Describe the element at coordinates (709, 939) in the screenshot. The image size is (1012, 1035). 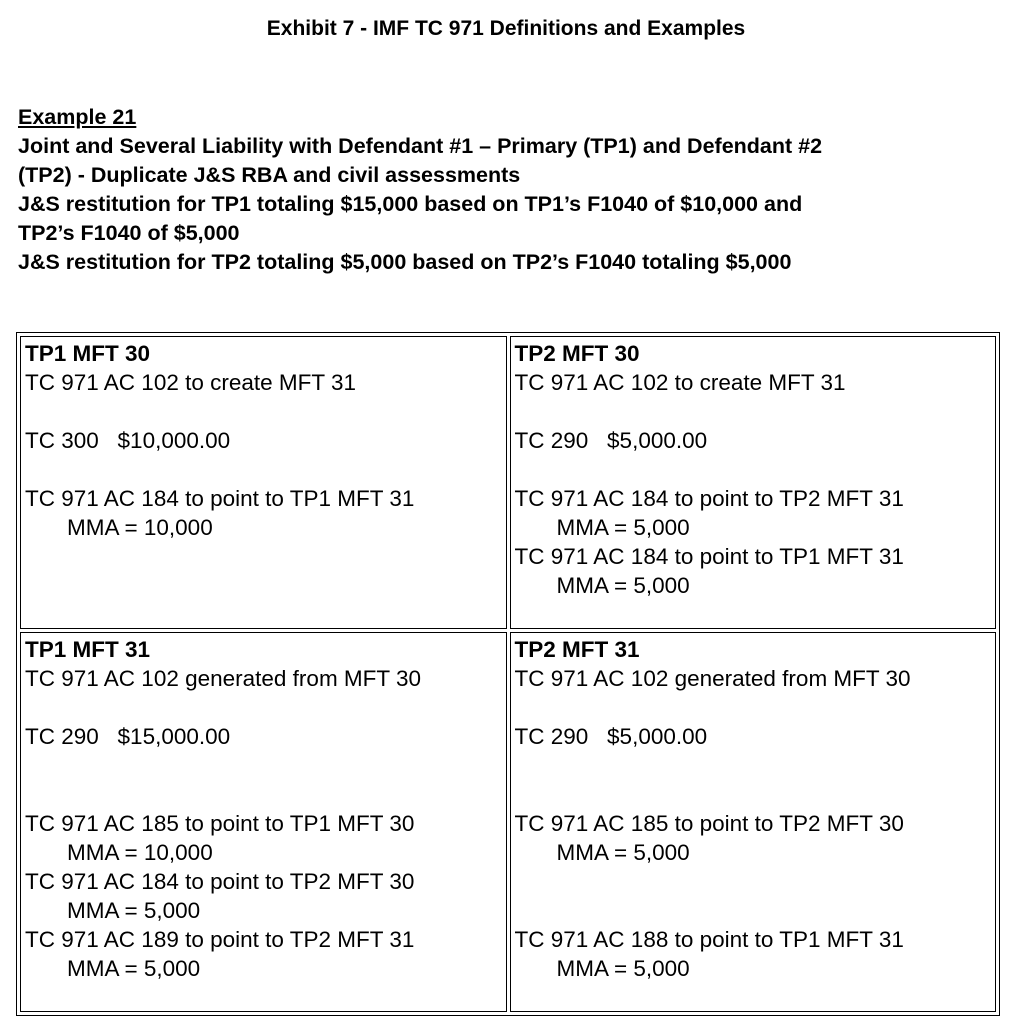
I see `cell-line: TC 971 AC 188 to point to TP1 MFT 31` at that location.